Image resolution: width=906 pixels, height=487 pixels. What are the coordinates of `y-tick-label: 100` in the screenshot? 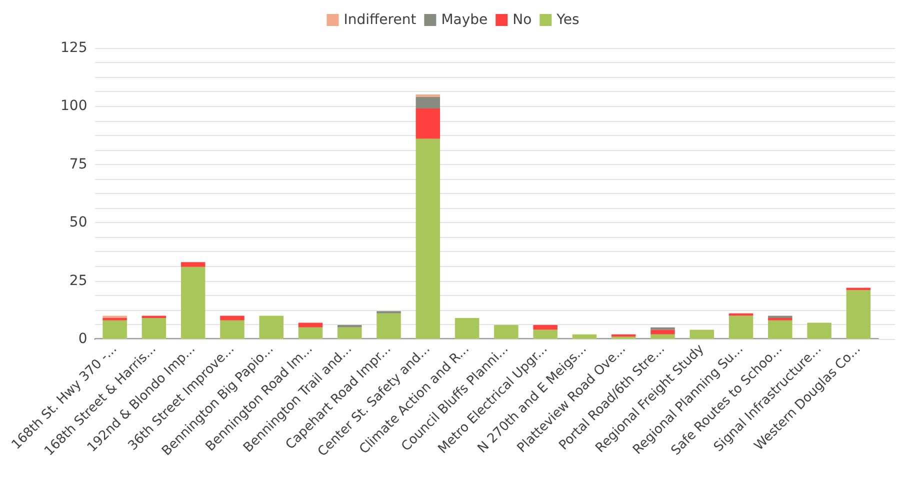 It's located at (74, 106).